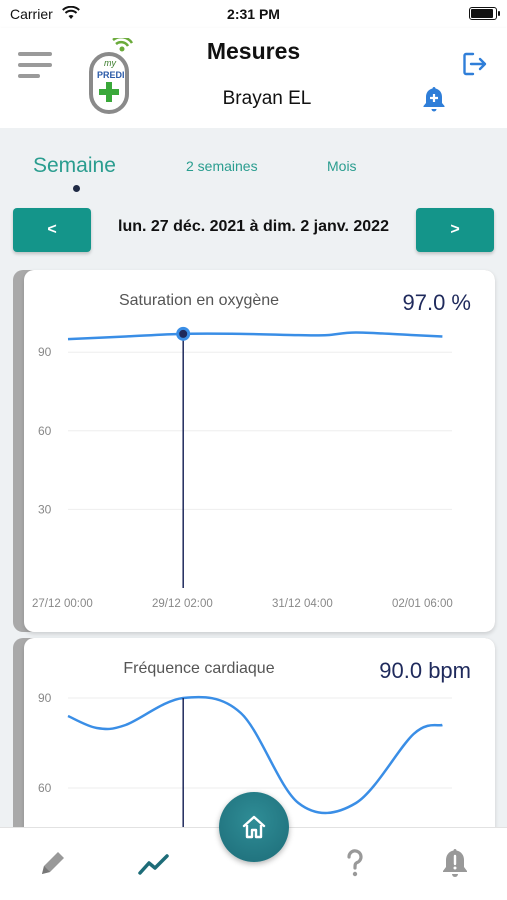  Describe the element at coordinates (253, 78) in the screenshot. I see `app-header: my PREDI Mesures Brayan EL` at that location.